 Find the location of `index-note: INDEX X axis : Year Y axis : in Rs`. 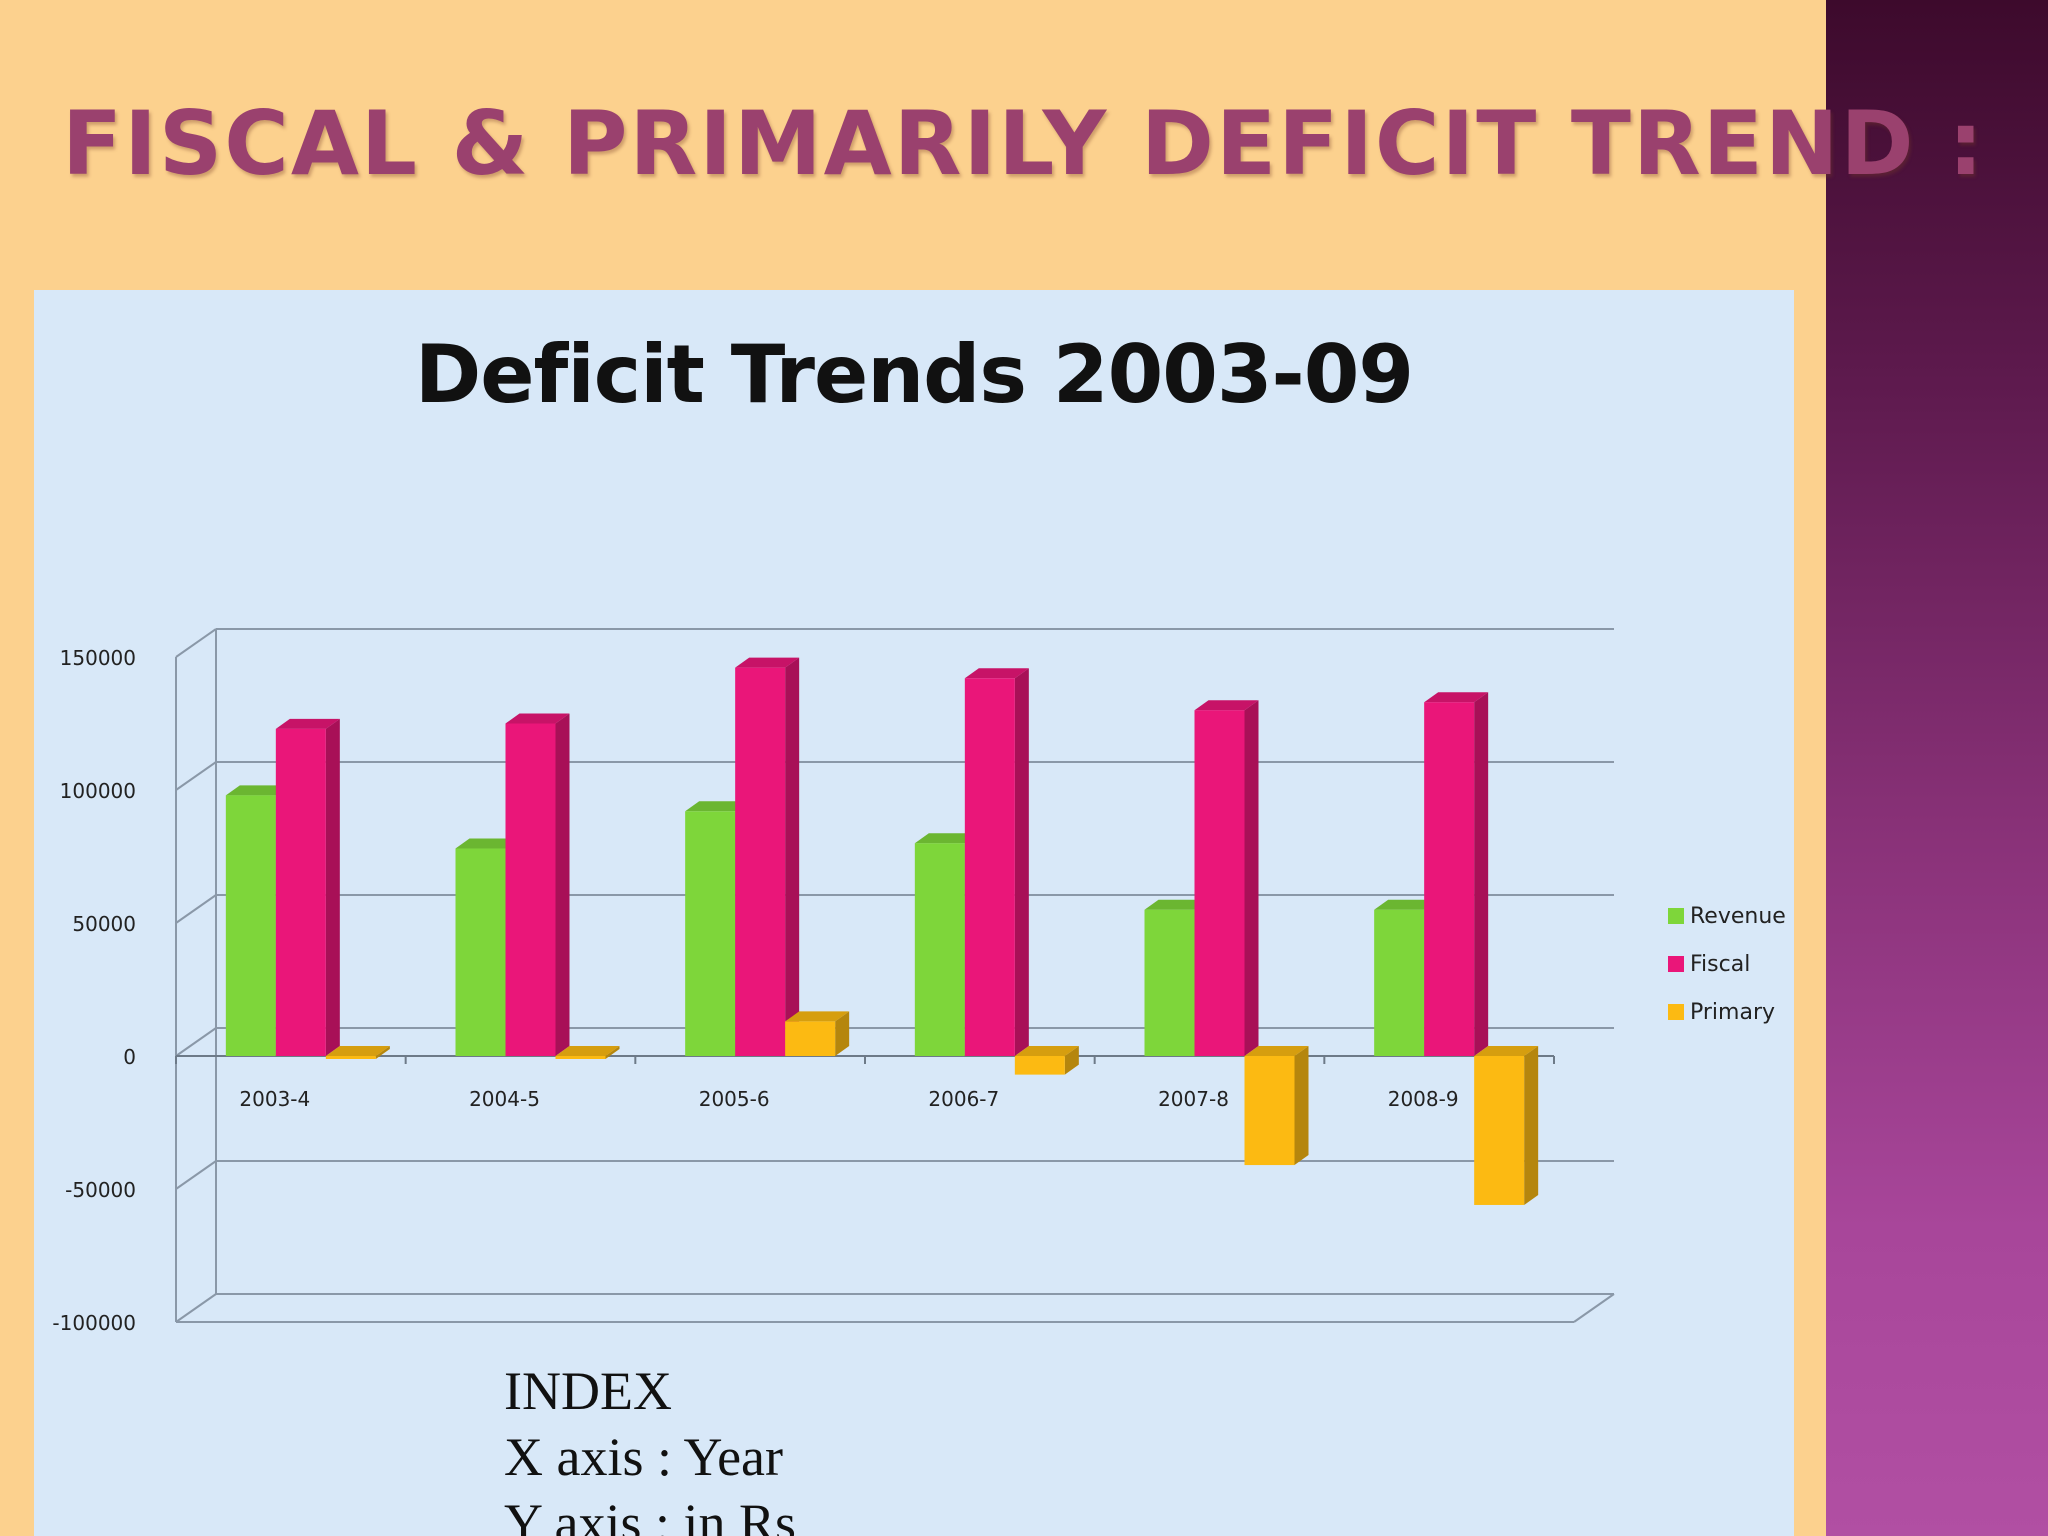

index-note: INDEX X axis : Year Y axis : in Rs is located at coordinates (650, 1447).